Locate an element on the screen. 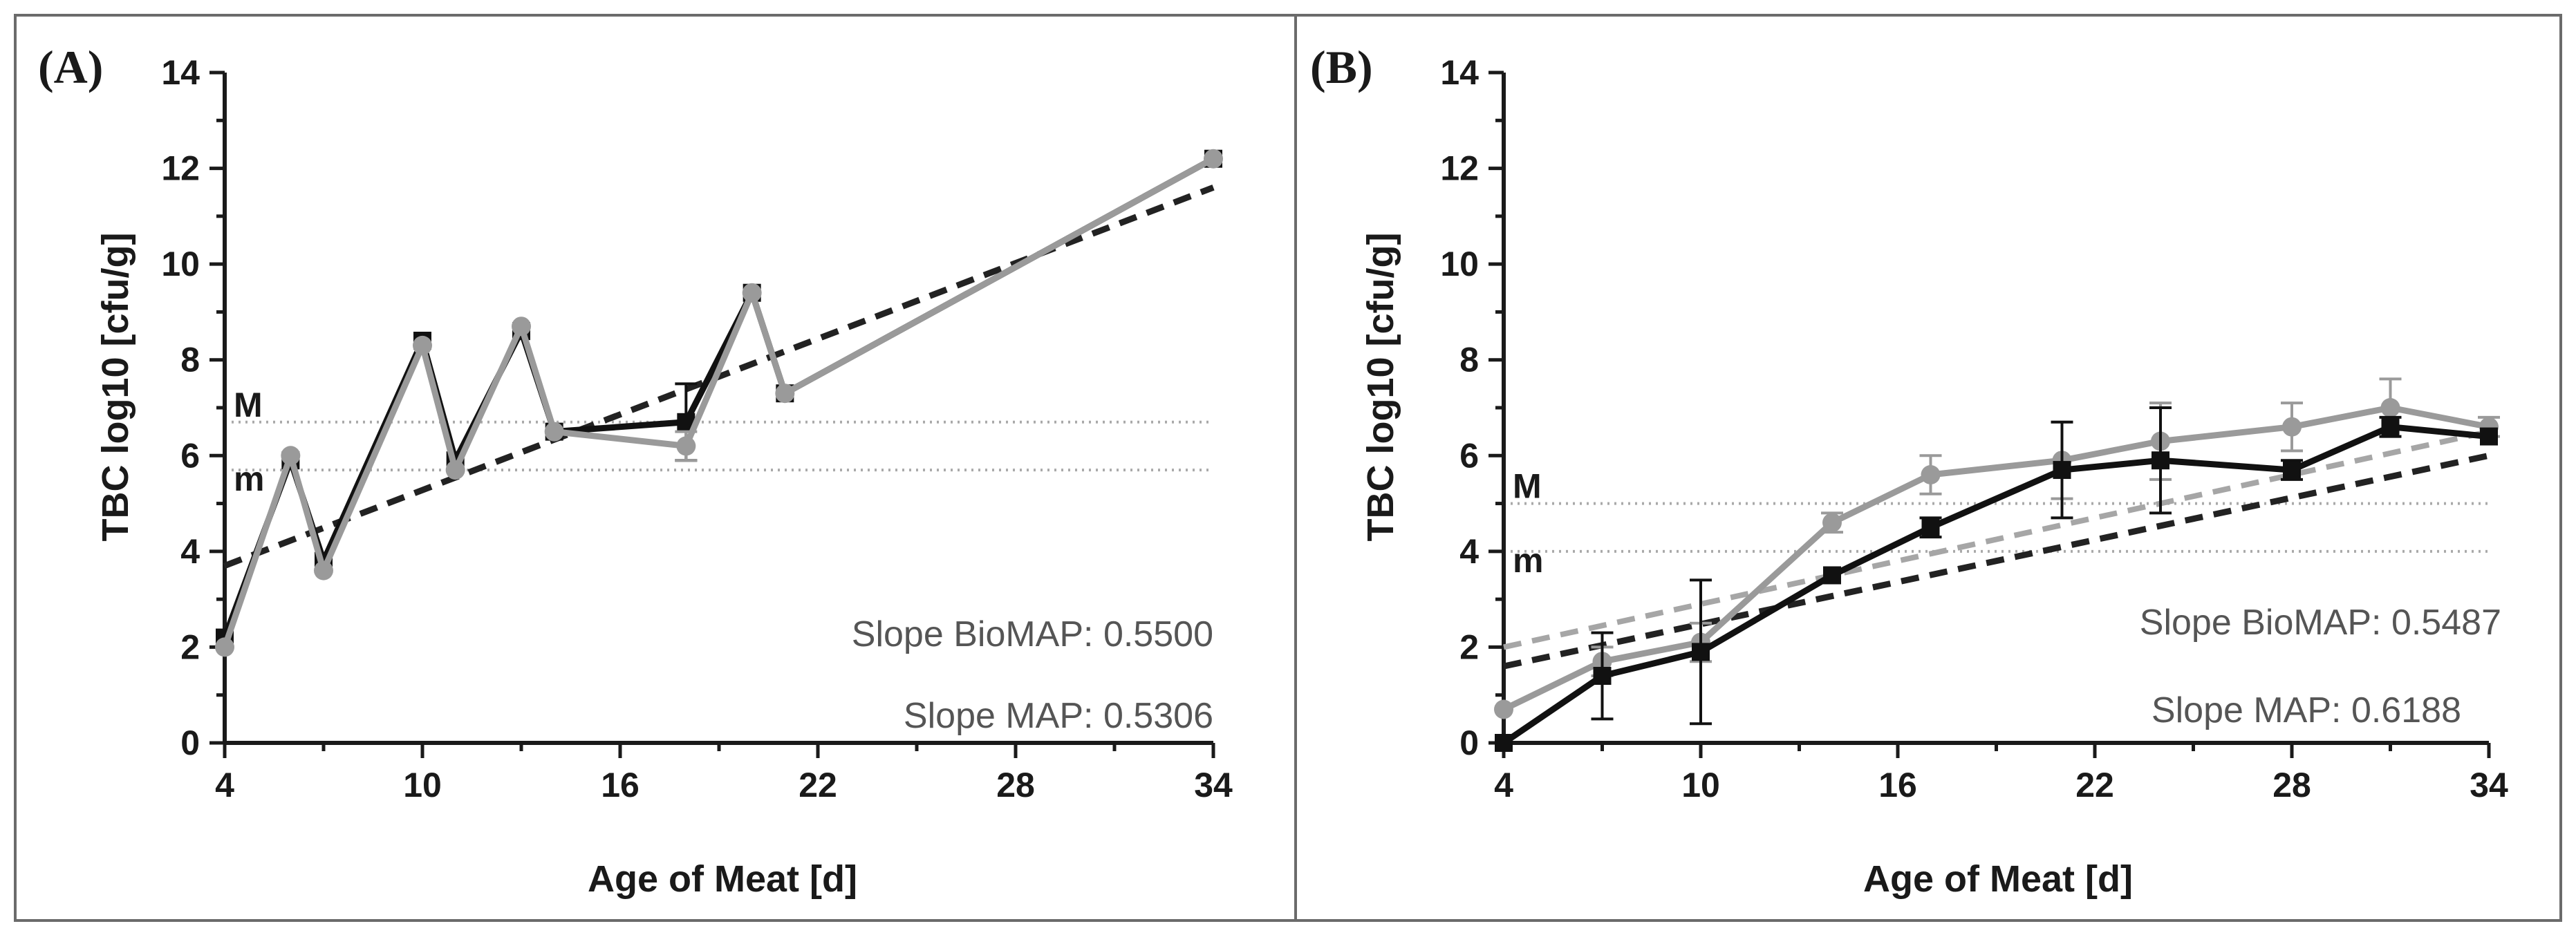 The image size is (2576, 935). panel-b-series-biomap-line is located at coordinates (1996, 558).